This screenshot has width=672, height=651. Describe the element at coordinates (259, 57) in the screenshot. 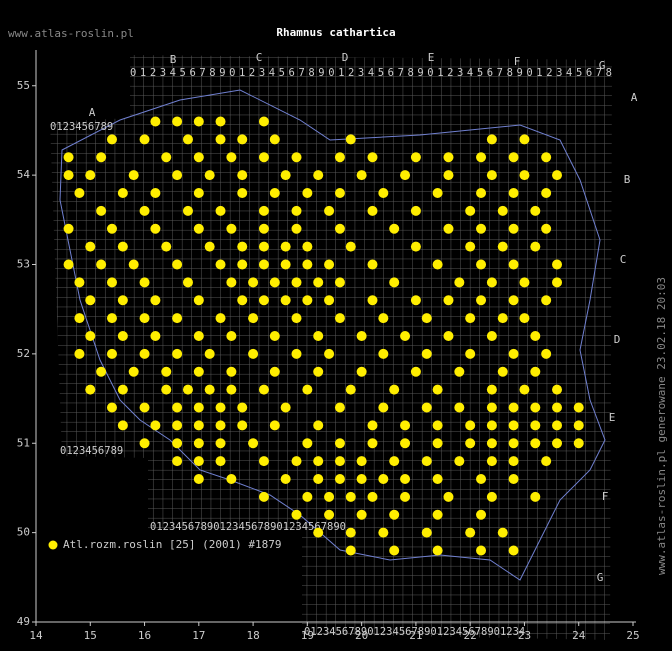

I see `grid-letter: C` at that location.